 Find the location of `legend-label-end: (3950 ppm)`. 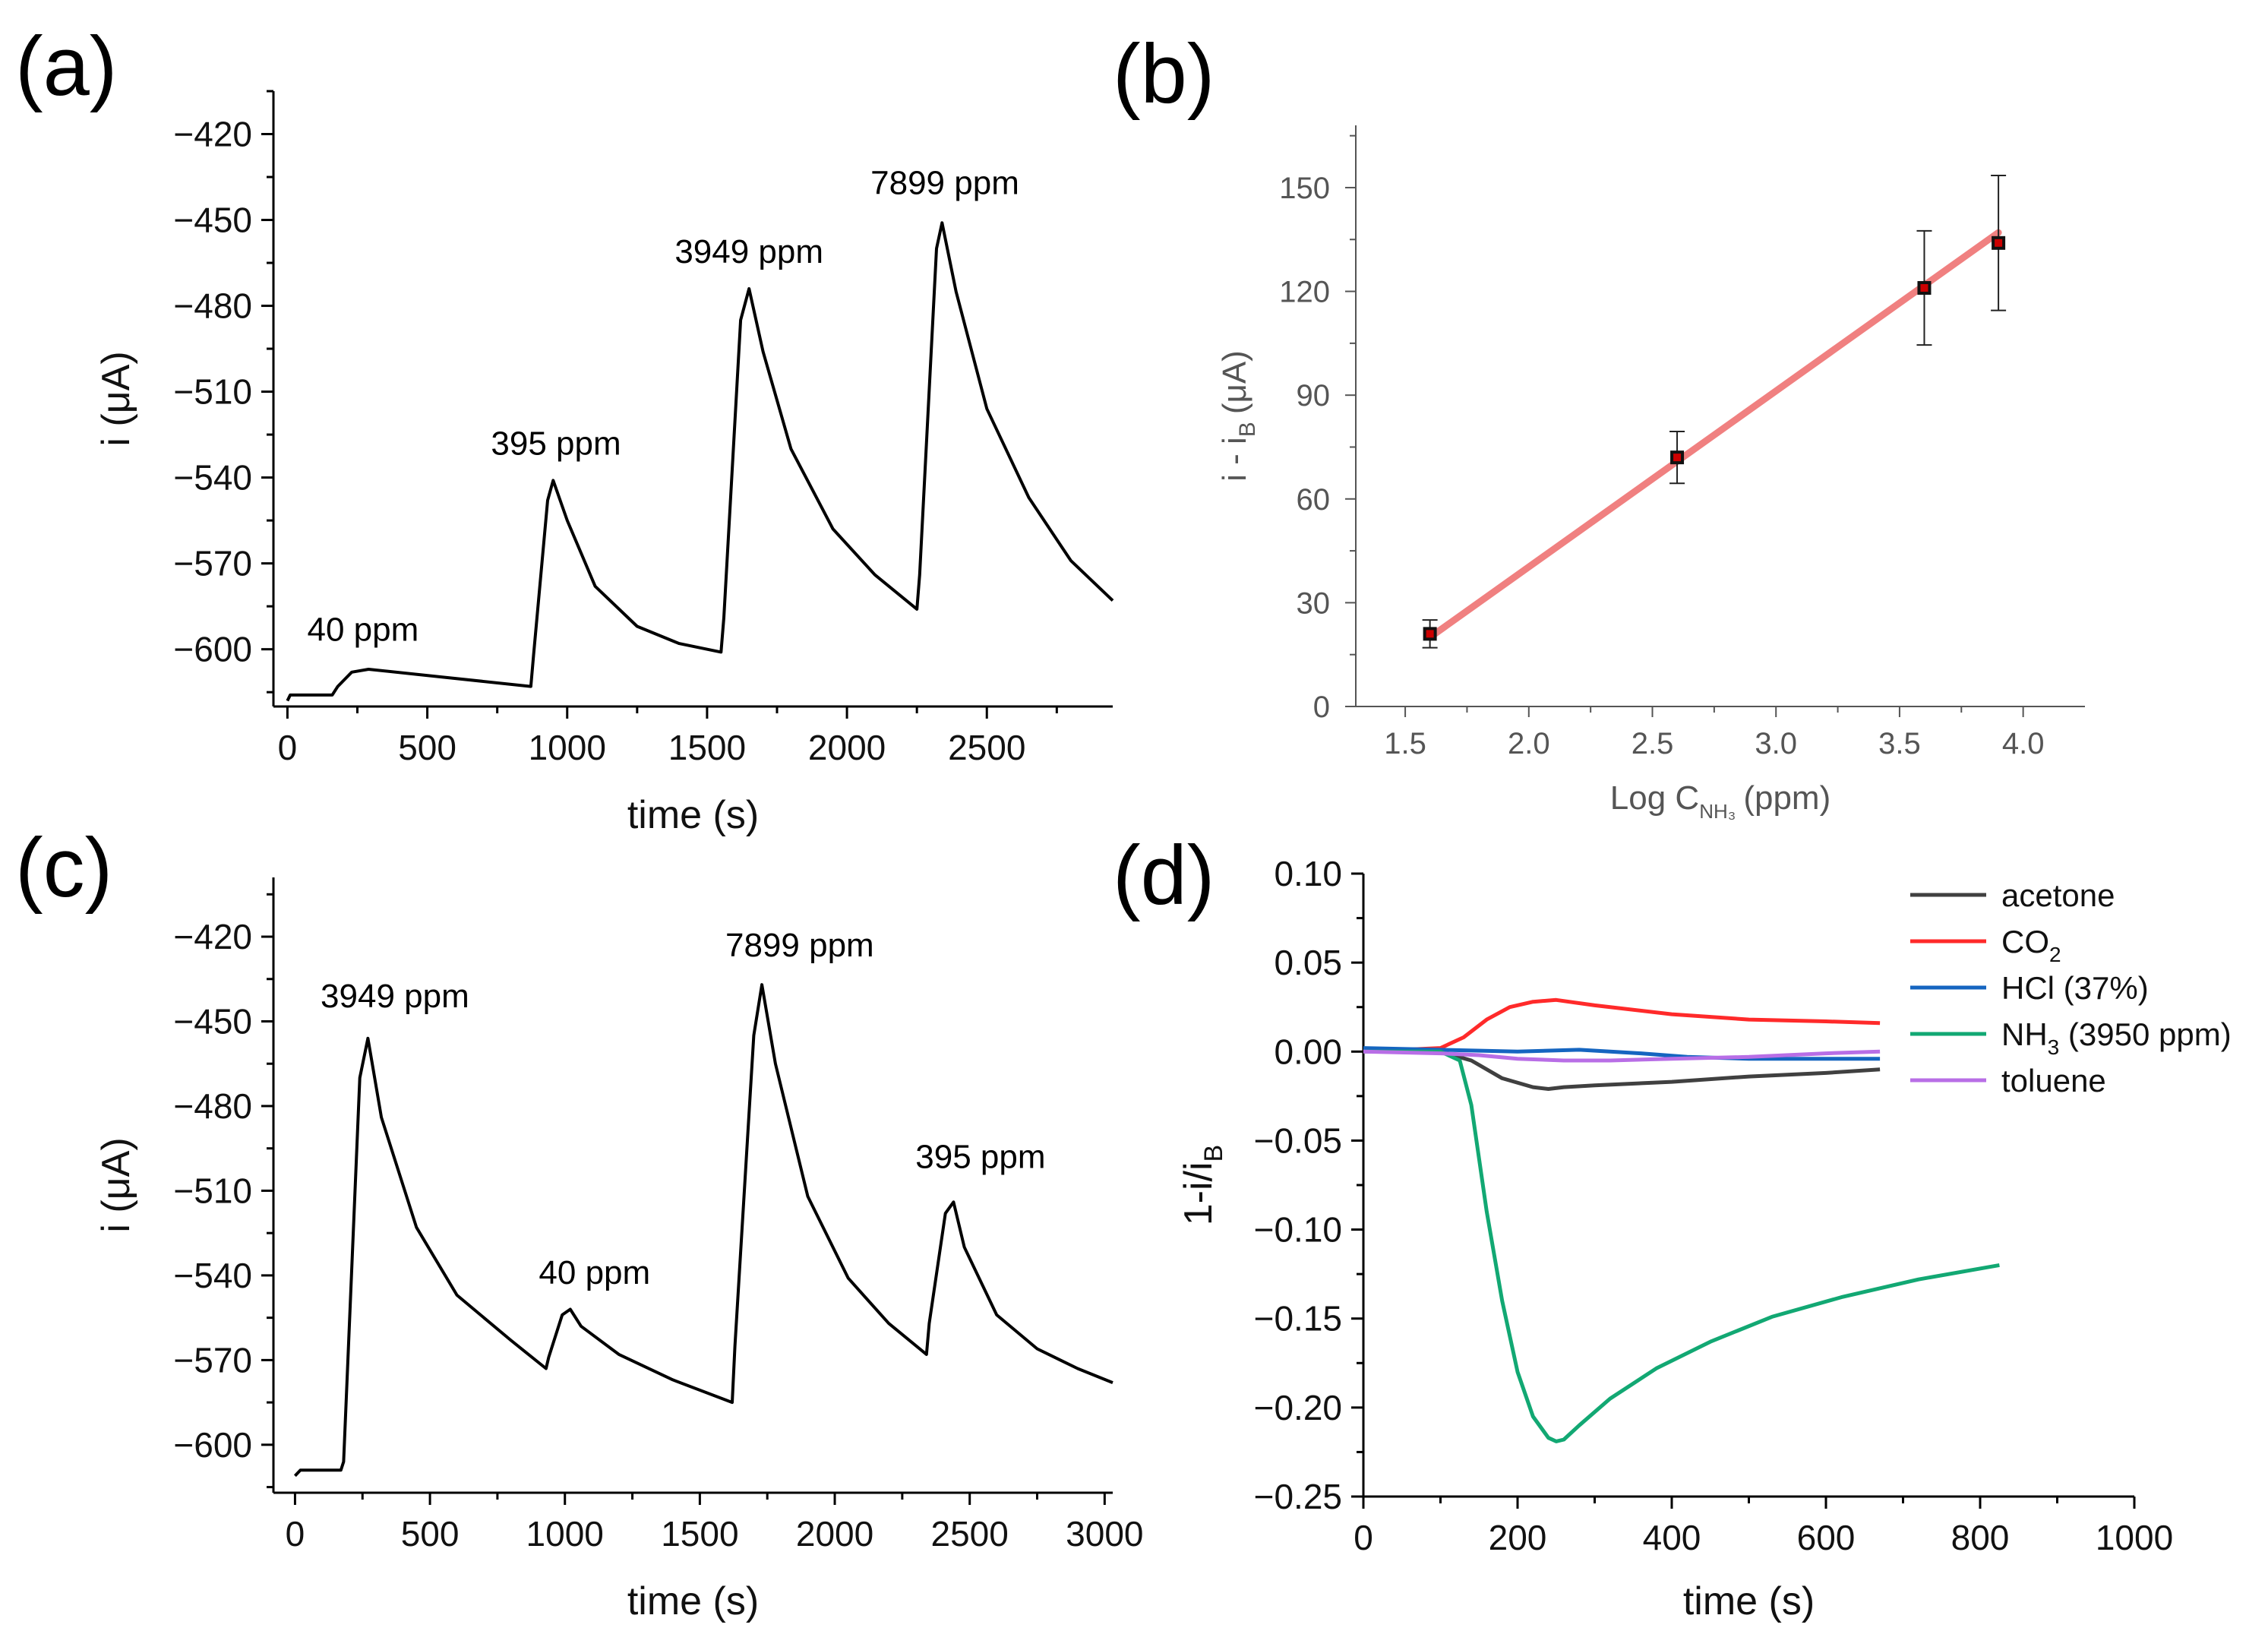

legend-label-end: (3950 ppm) is located at coordinates (2145, 1034).